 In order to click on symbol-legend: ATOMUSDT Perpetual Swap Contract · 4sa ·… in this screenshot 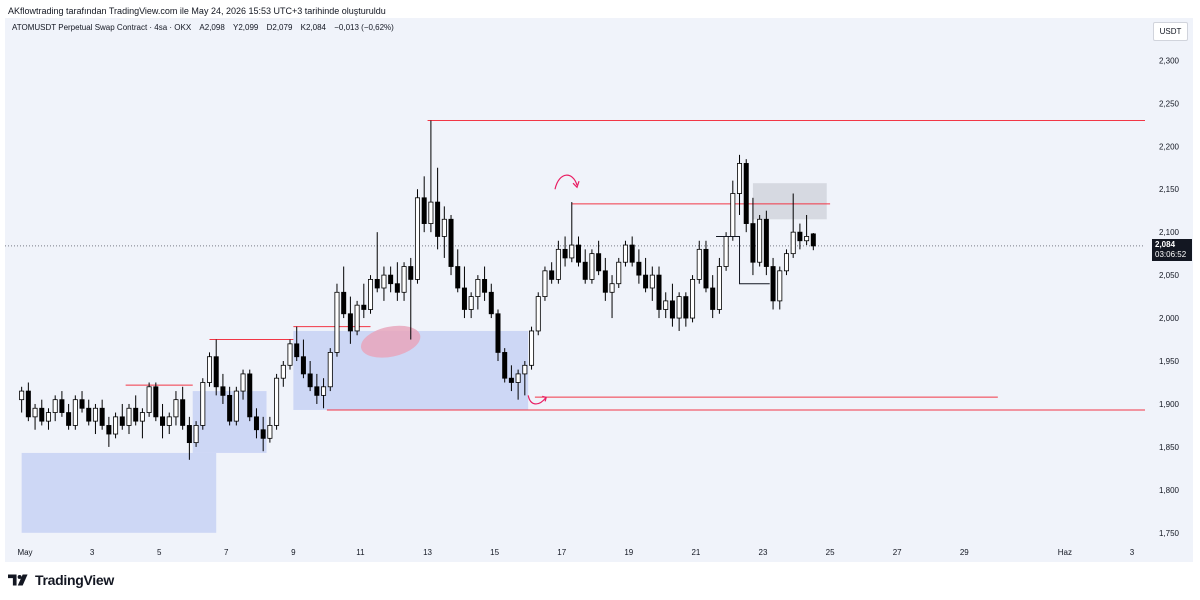, I will do `click(203, 27)`.